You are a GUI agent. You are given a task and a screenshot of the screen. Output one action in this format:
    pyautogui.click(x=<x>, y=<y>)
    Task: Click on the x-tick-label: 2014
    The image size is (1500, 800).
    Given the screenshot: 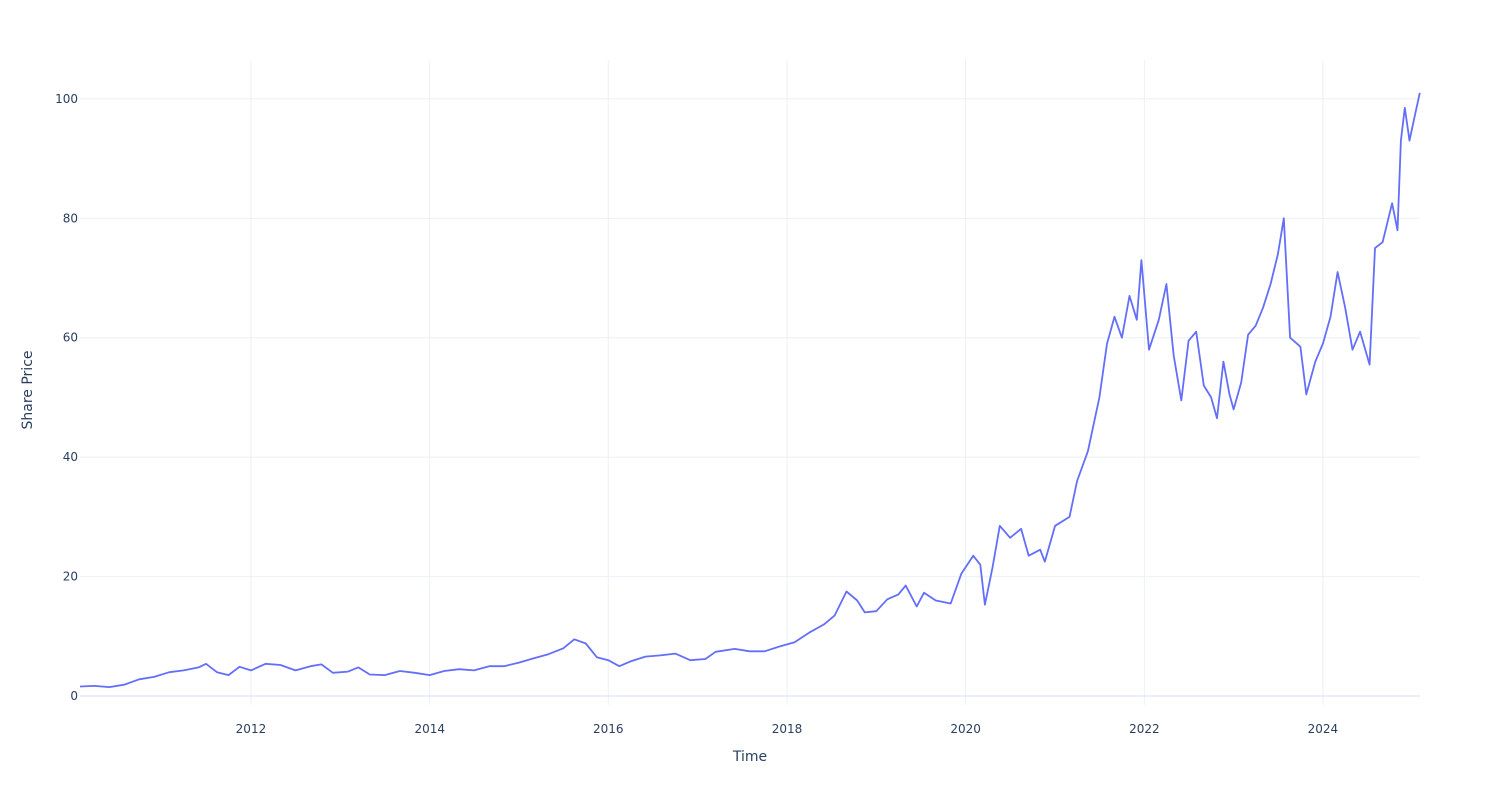 What is the action you would take?
    pyautogui.click(x=429, y=729)
    